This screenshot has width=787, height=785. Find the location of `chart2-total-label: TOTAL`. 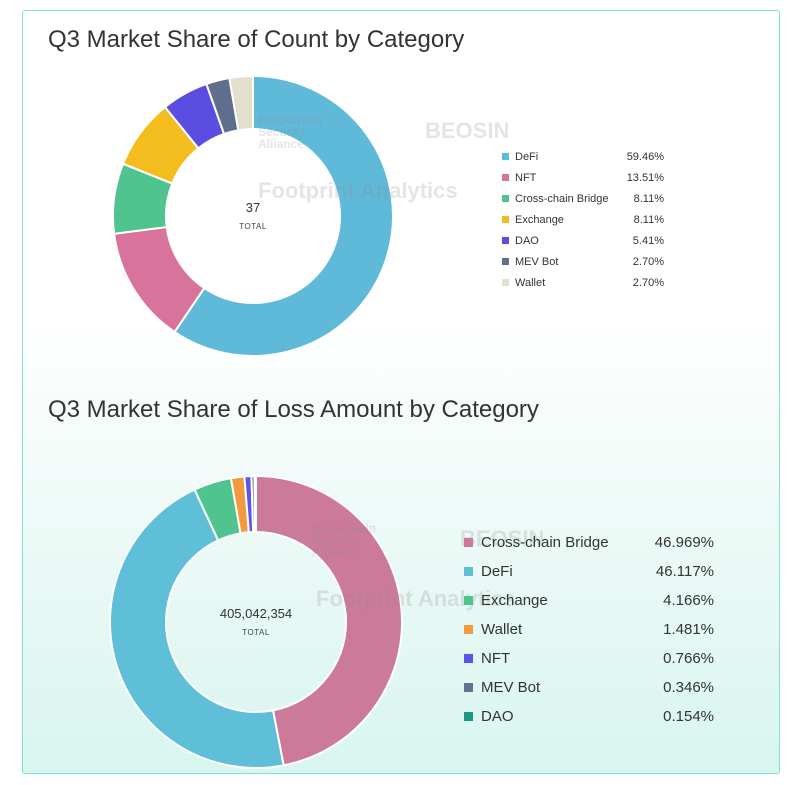

chart2-total-label: TOTAL is located at coordinates (256, 632).